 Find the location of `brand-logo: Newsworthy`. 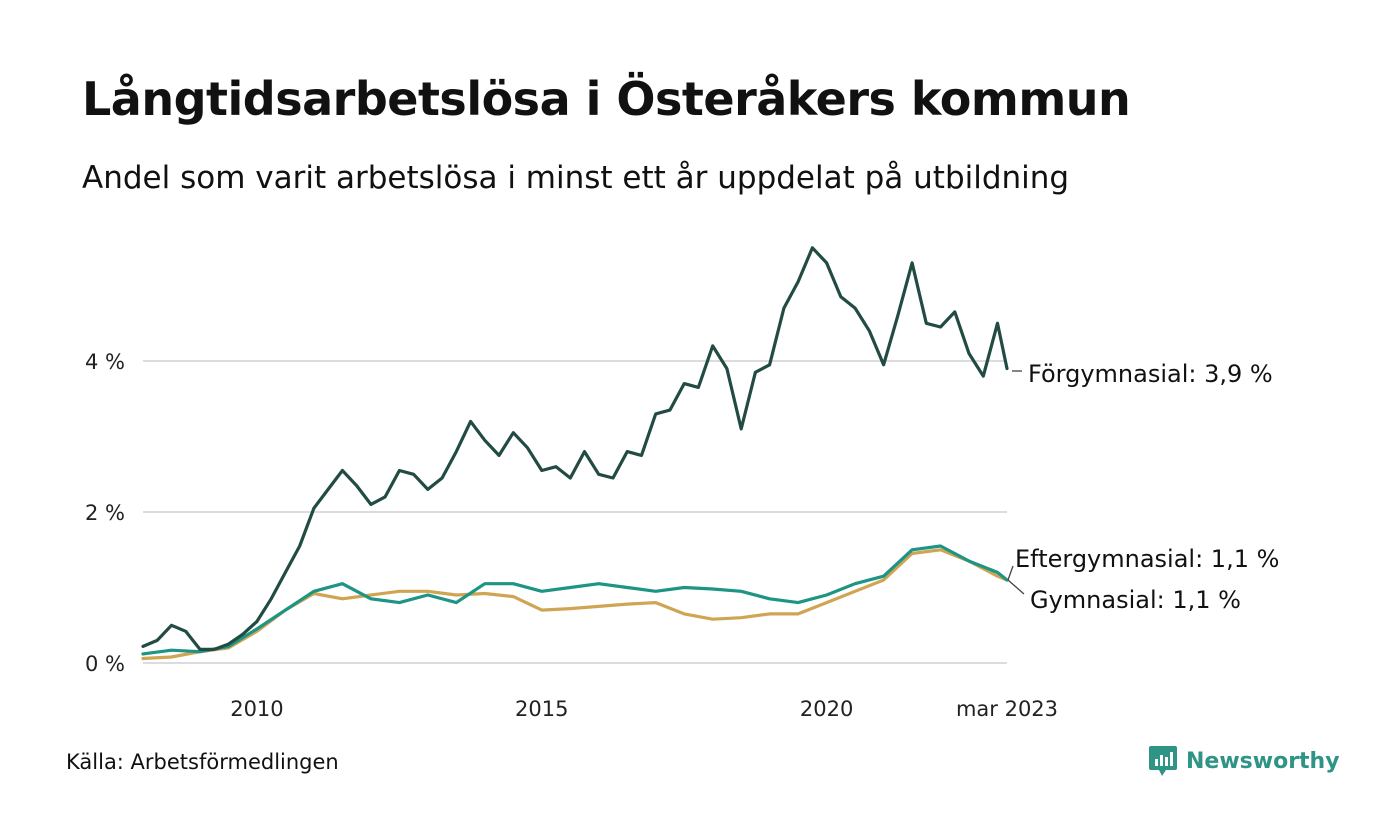

brand-logo: Newsworthy is located at coordinates (1244, 761).